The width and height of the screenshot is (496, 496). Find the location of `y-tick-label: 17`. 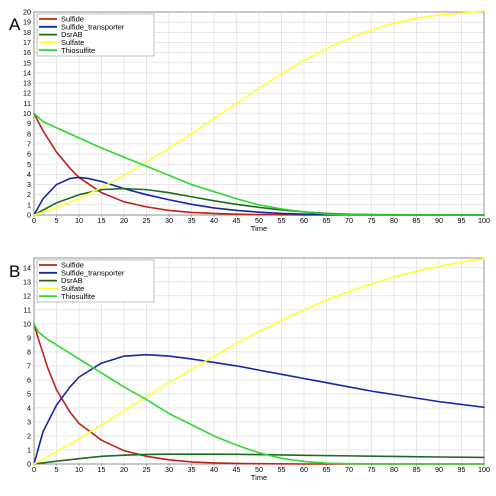

y-tick-label: 17 is located at coordinates (27, 42).